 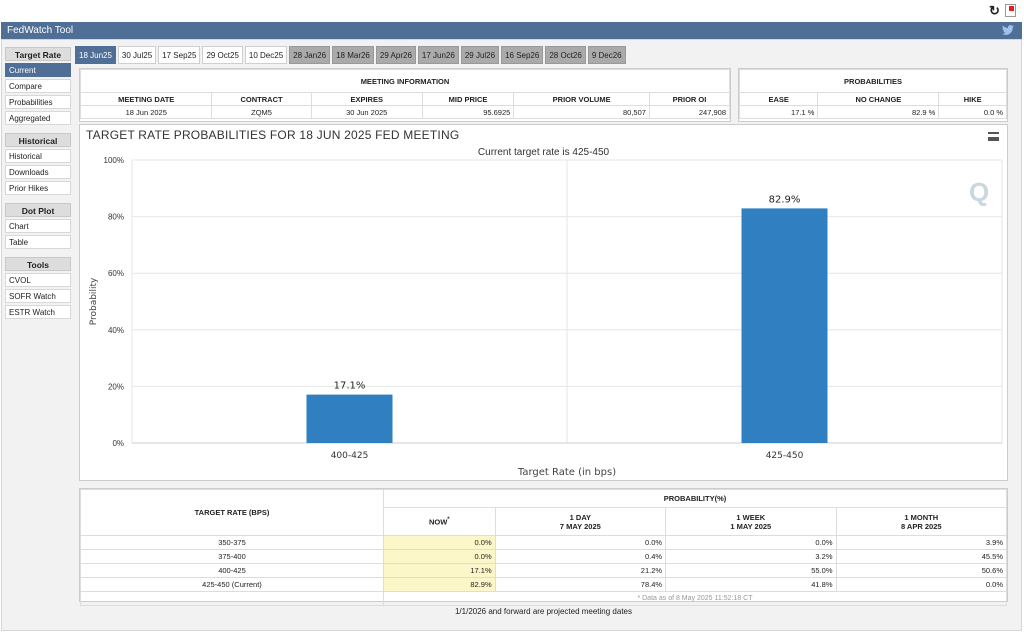 I want to click on data-label: 17.1%, so click(x=350, y=386).